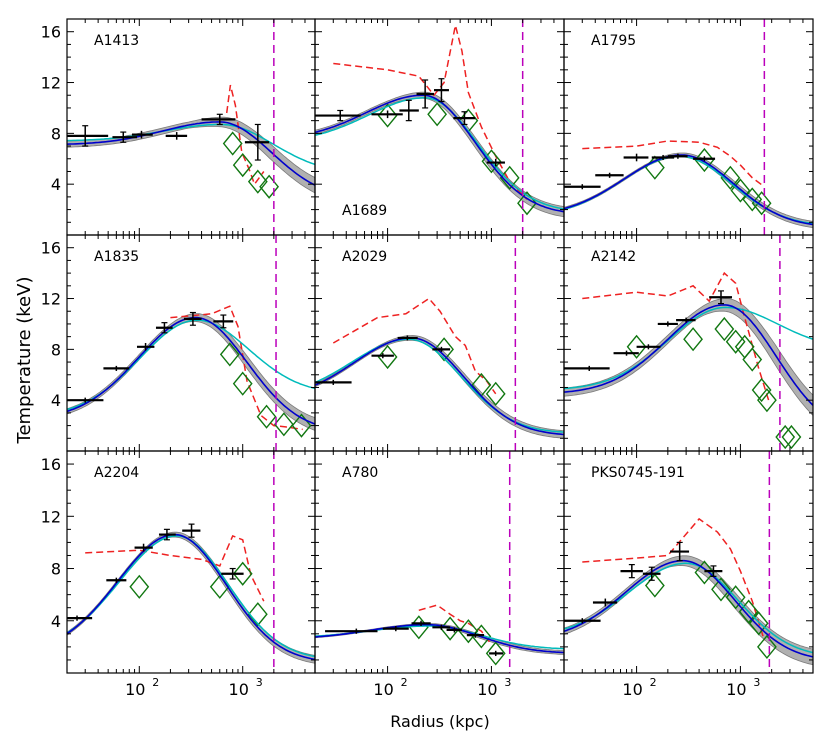  I want to click on panel-a2029: A2029, so click(439, 343).